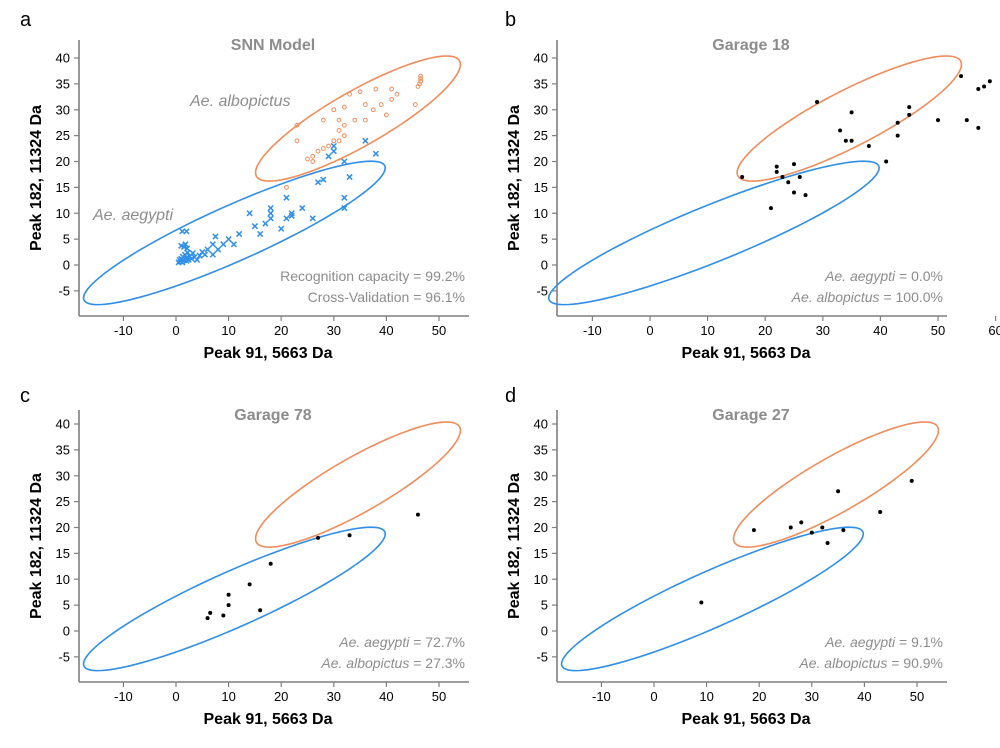 The width and height of the screenshot is (1000, 748). I want to click on y-tick-label: 15, so click(541, 553).